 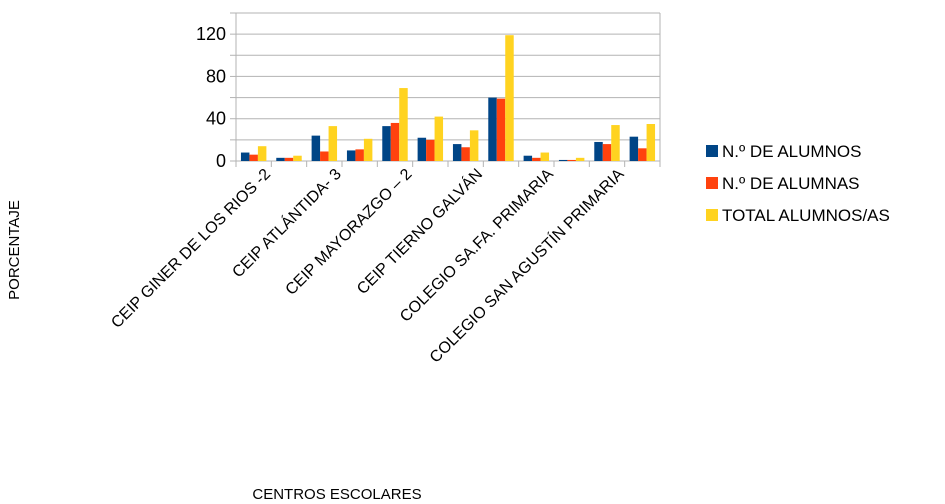 I want to click on y-tick-label: 80, so click(x=216, y=76).